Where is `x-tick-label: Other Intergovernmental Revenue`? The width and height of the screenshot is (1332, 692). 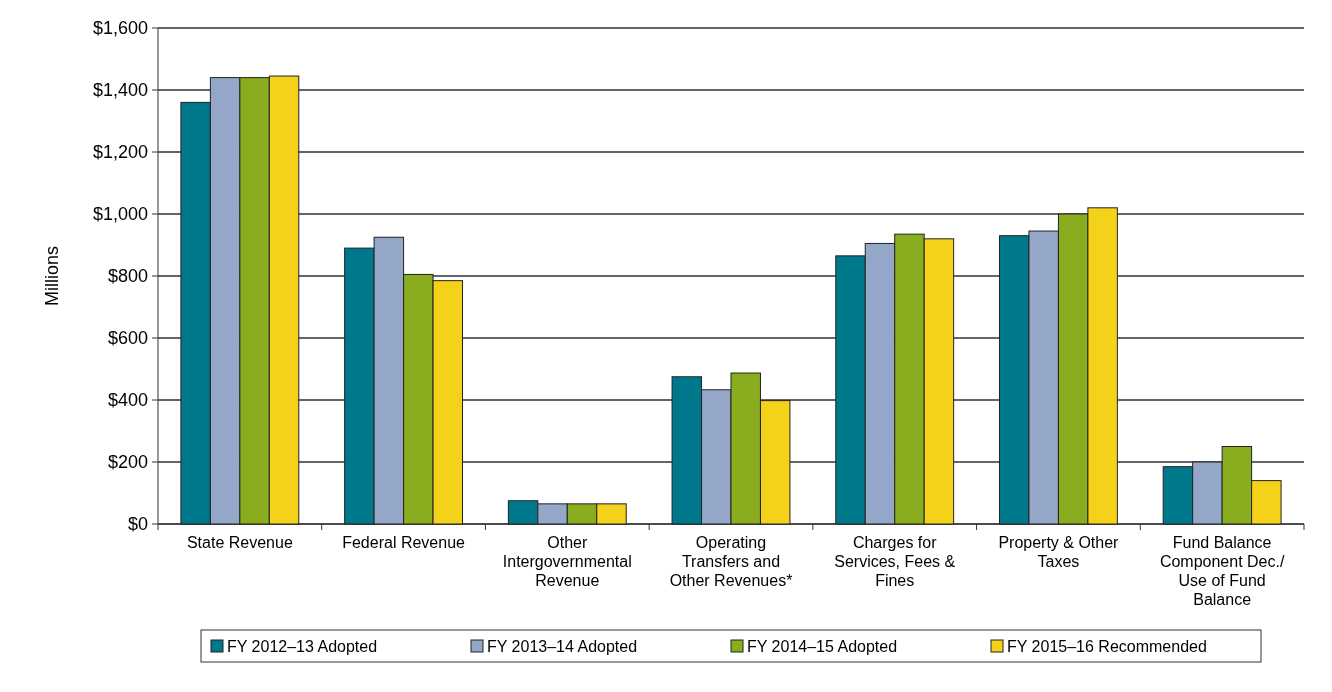 x-tick-label: Other Intergovernmental Revenue is located at coordinates (567, 561).